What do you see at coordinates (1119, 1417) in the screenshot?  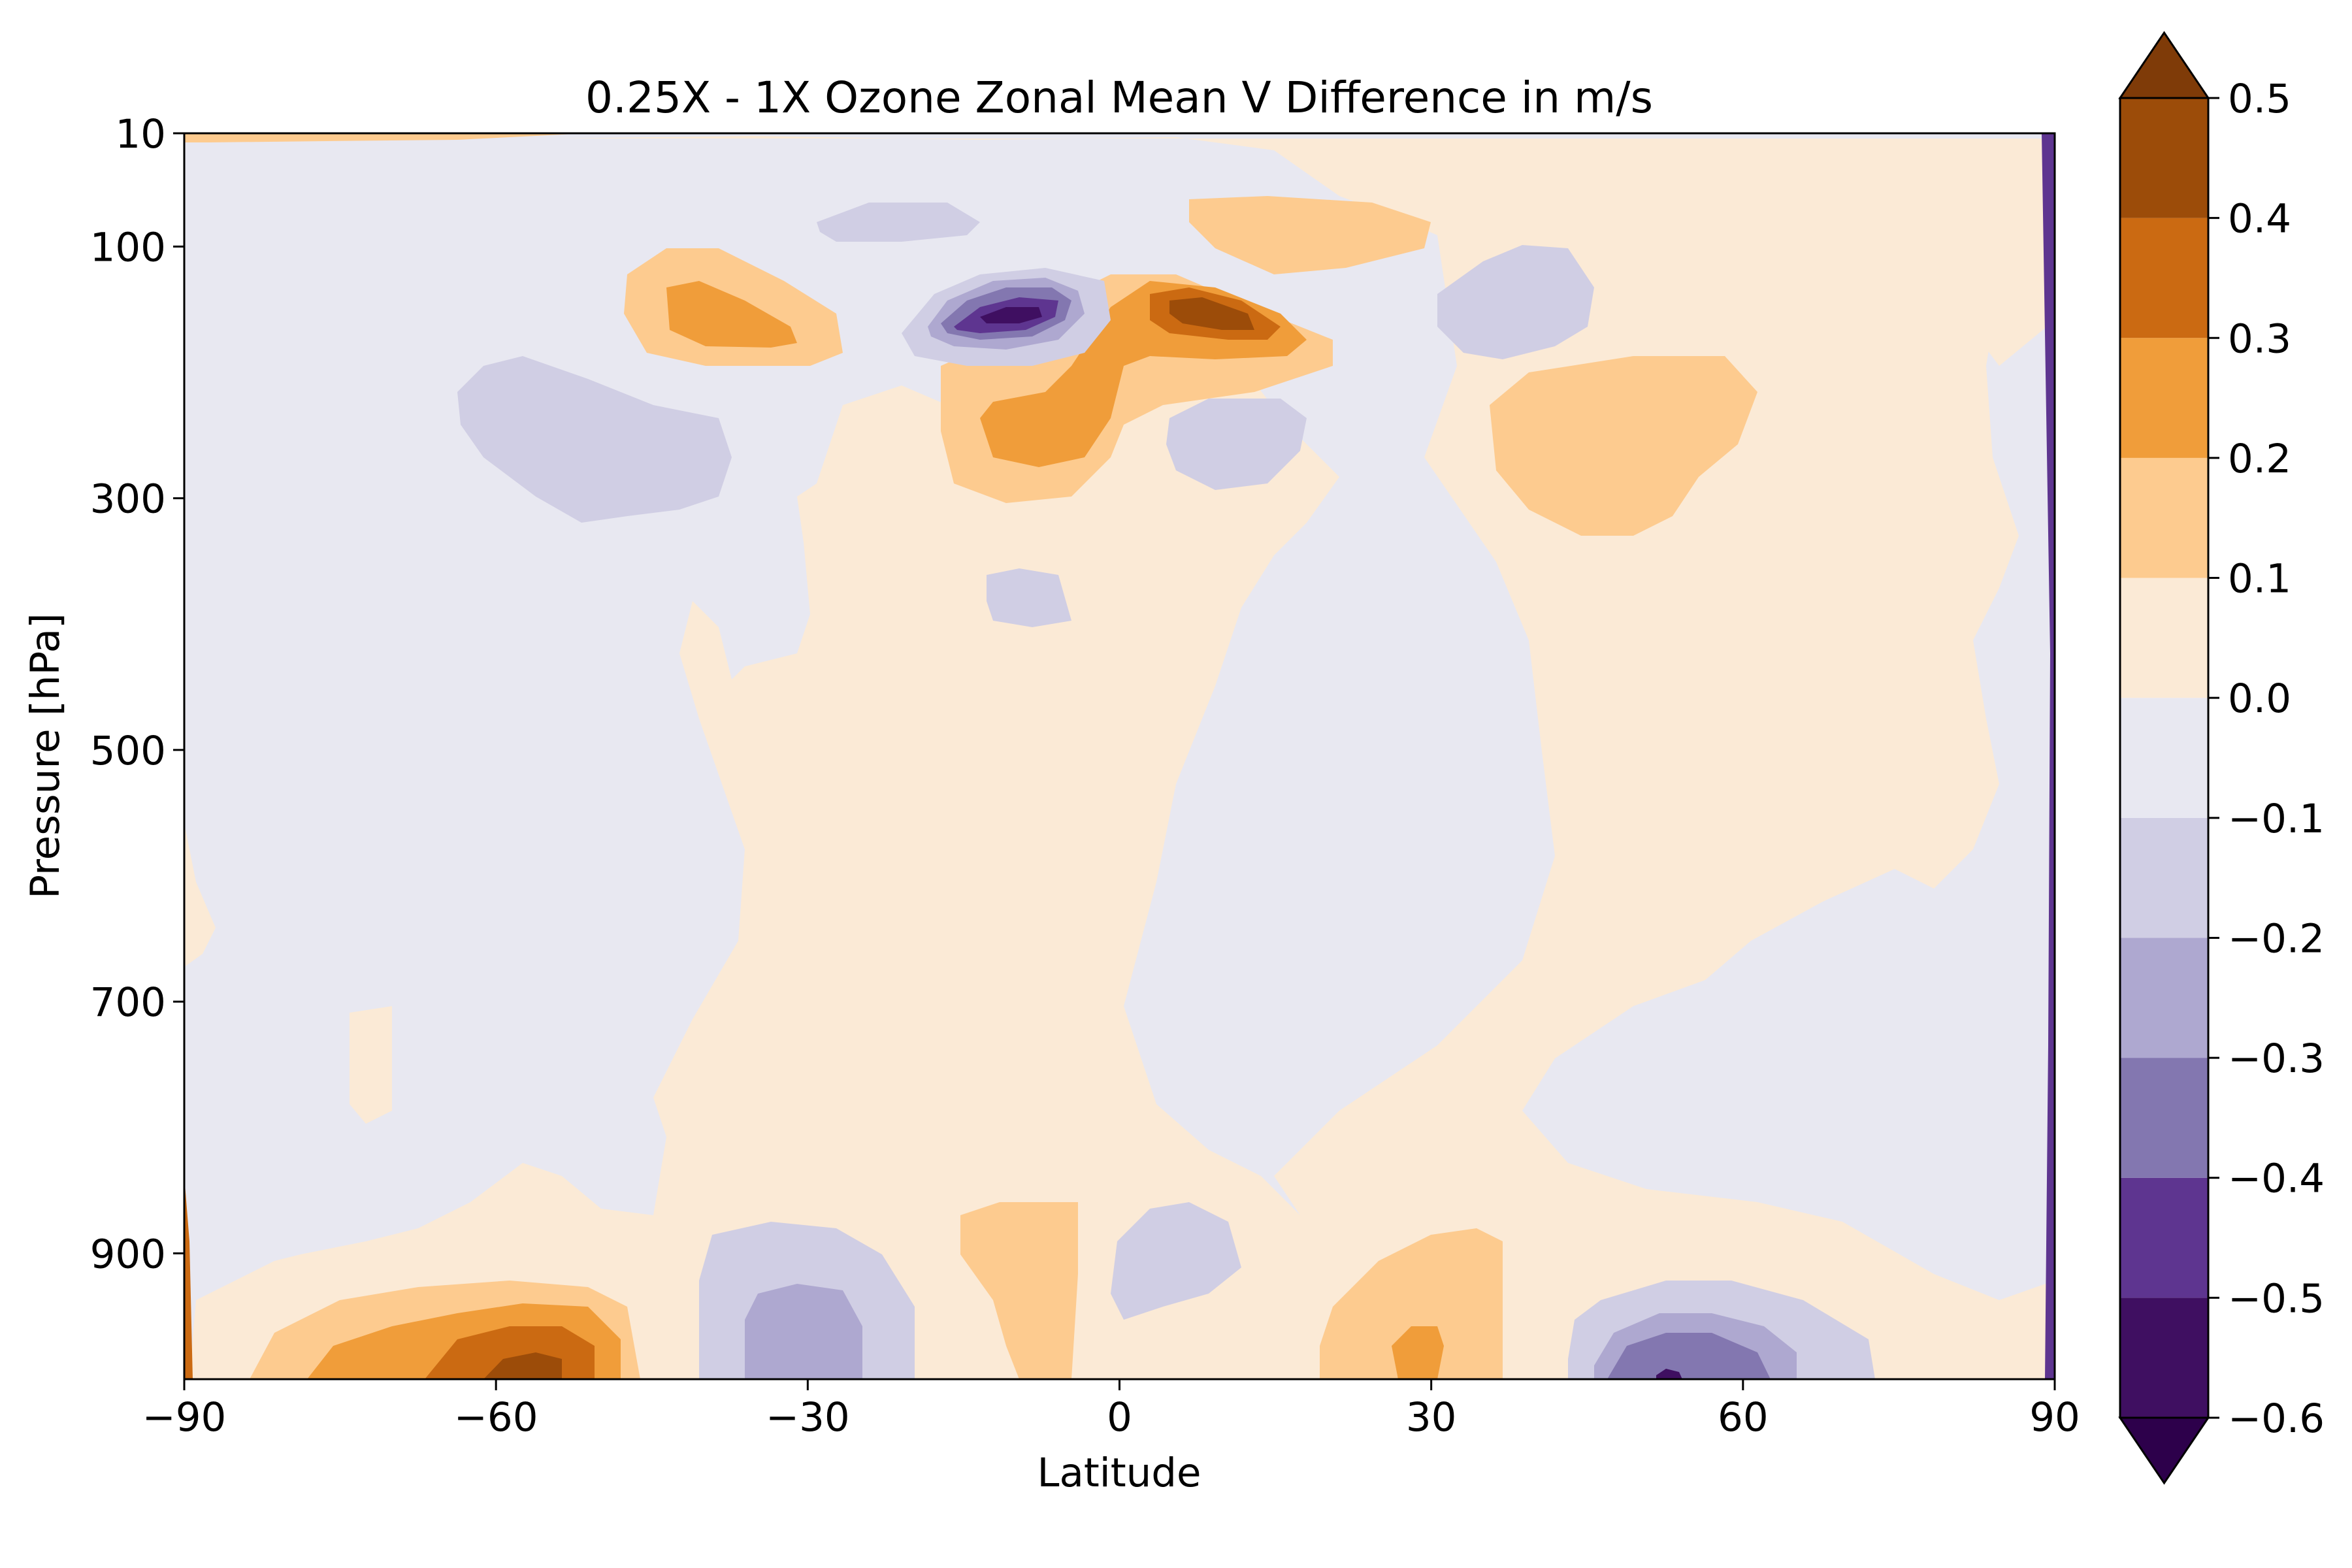 I see `x-tick-label: 0` at bounding box center [1119, 1417].